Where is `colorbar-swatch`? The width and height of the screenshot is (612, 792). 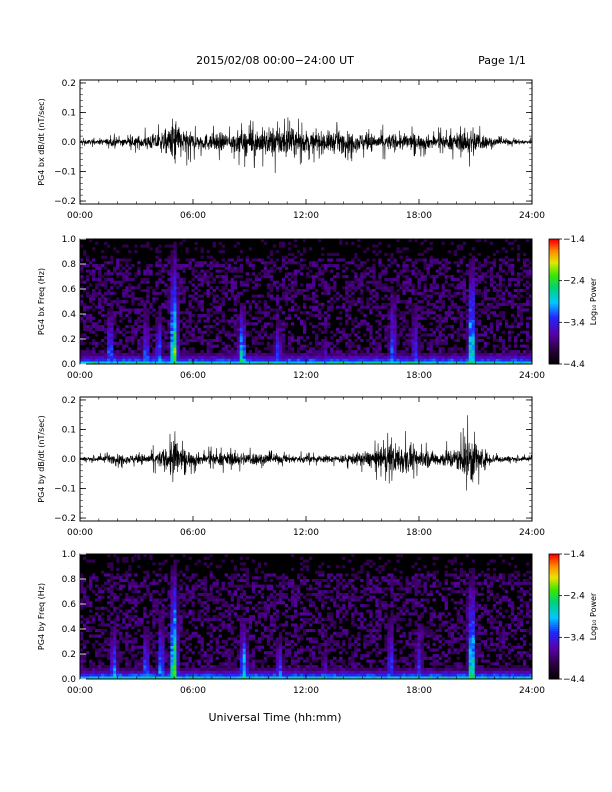 colorbar-swatch is located at coordinates (554, 269).